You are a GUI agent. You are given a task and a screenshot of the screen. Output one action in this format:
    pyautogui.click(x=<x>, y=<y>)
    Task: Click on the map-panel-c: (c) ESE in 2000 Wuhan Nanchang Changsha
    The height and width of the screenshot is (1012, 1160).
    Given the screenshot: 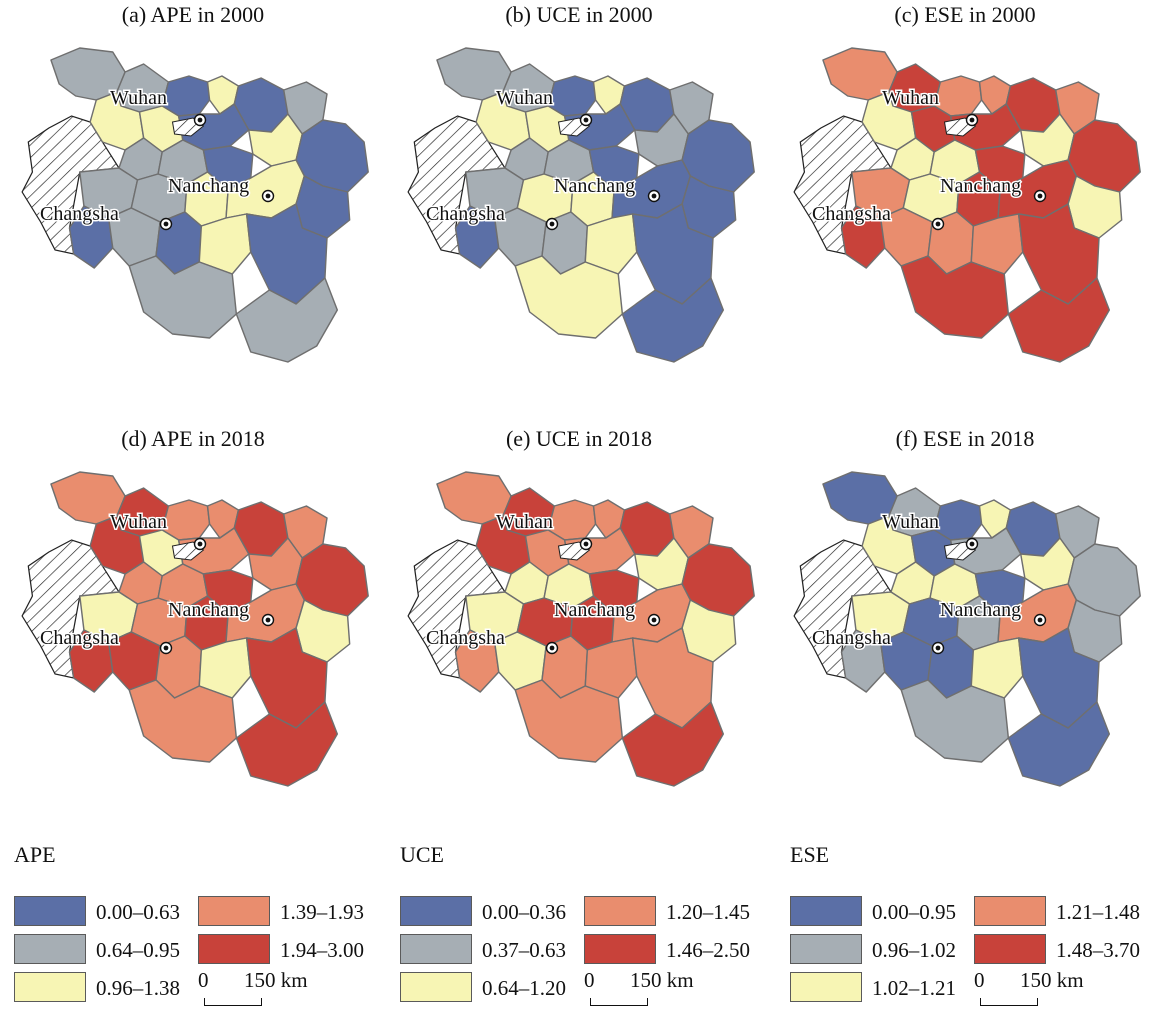 What is the action you would take?
    pyautogui.click(x=965, y=200)
    